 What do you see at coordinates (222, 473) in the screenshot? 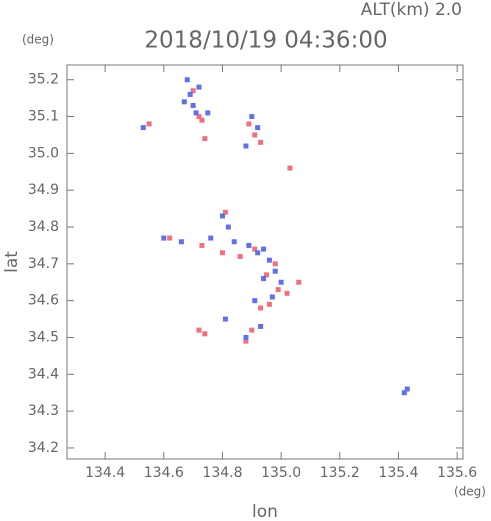
I see `x-tick-label: 134.8` at bounding box center [222, 473].